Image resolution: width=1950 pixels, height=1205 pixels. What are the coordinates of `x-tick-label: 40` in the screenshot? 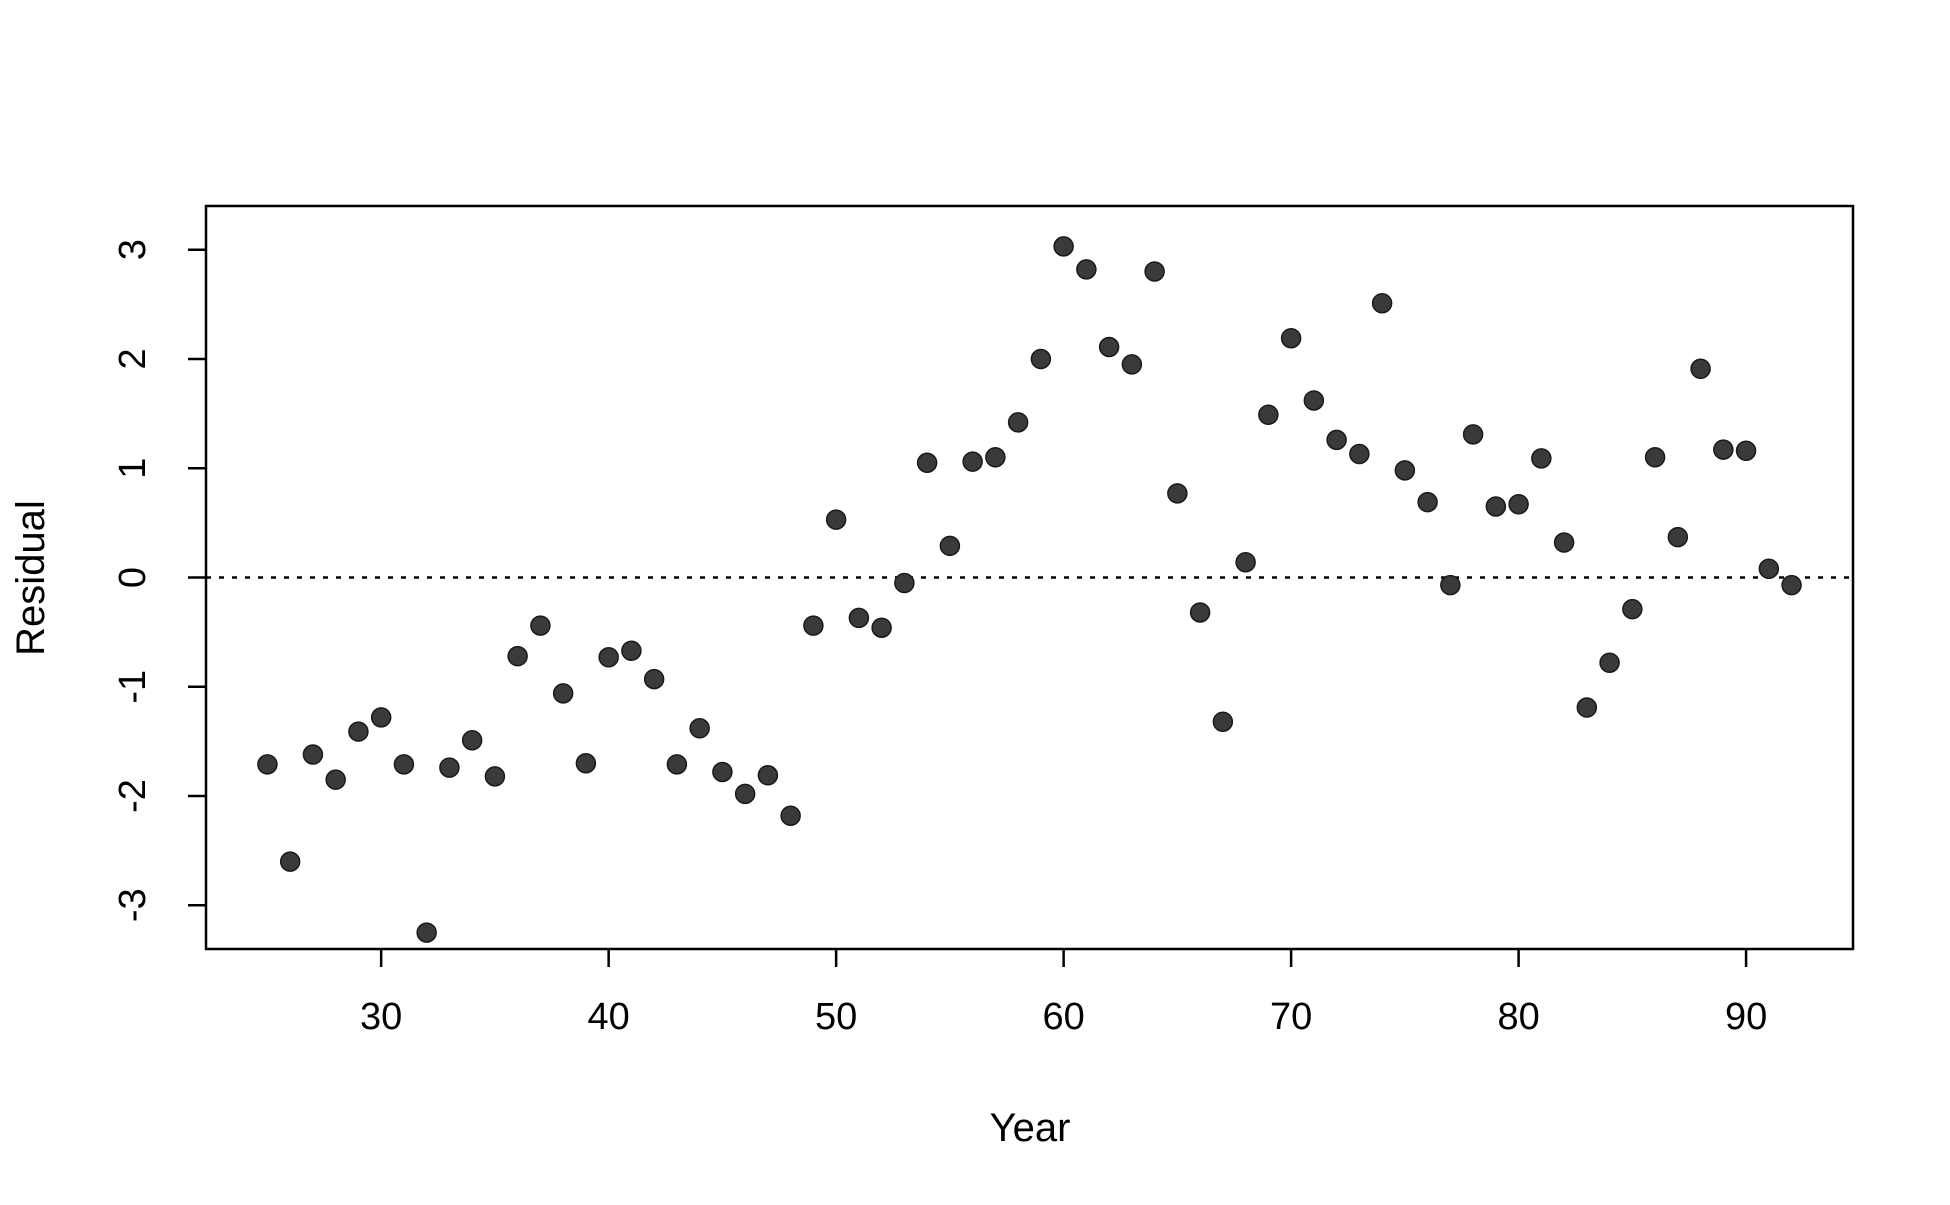 It's located at (609, 1017).